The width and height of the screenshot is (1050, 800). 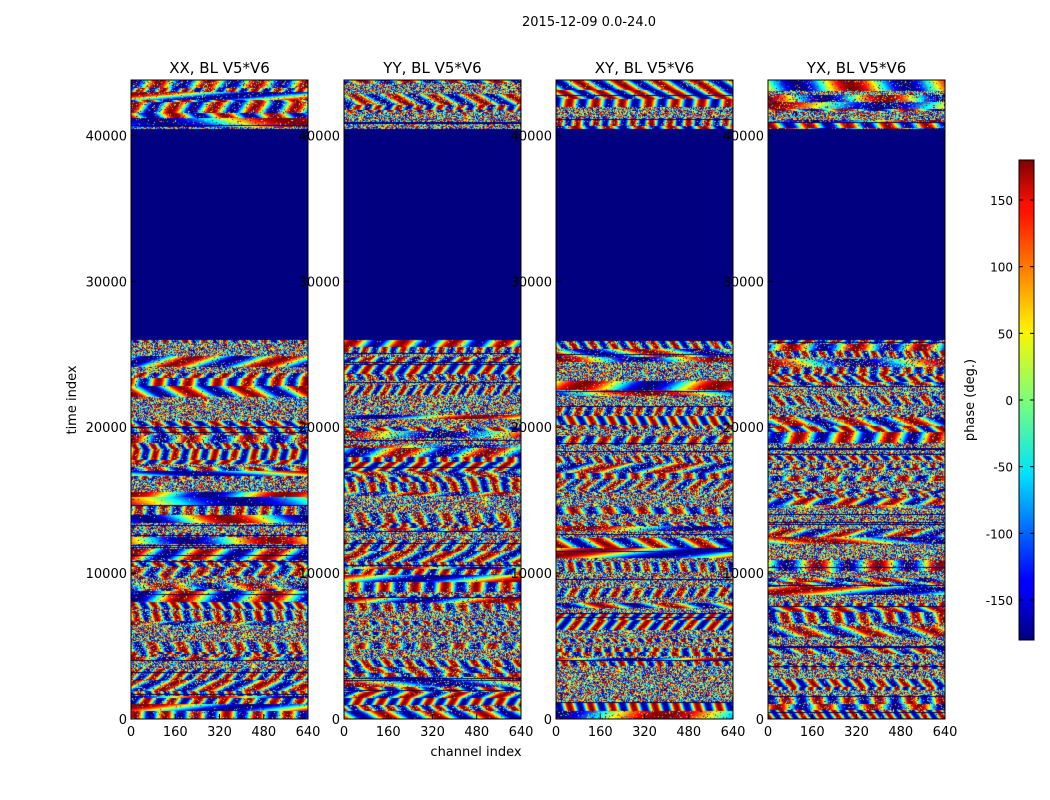 I want to click on y-axis-label: time index, so click(x=72, y=399).